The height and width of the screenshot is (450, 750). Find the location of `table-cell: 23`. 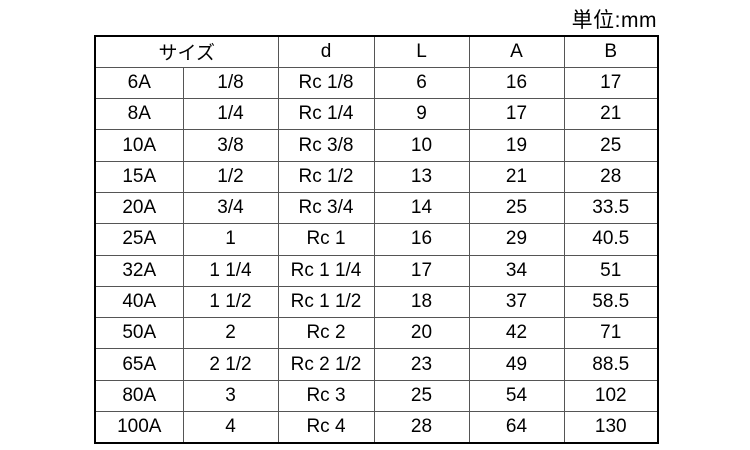

table-cell: 23 is located at coordinates (421, 364).